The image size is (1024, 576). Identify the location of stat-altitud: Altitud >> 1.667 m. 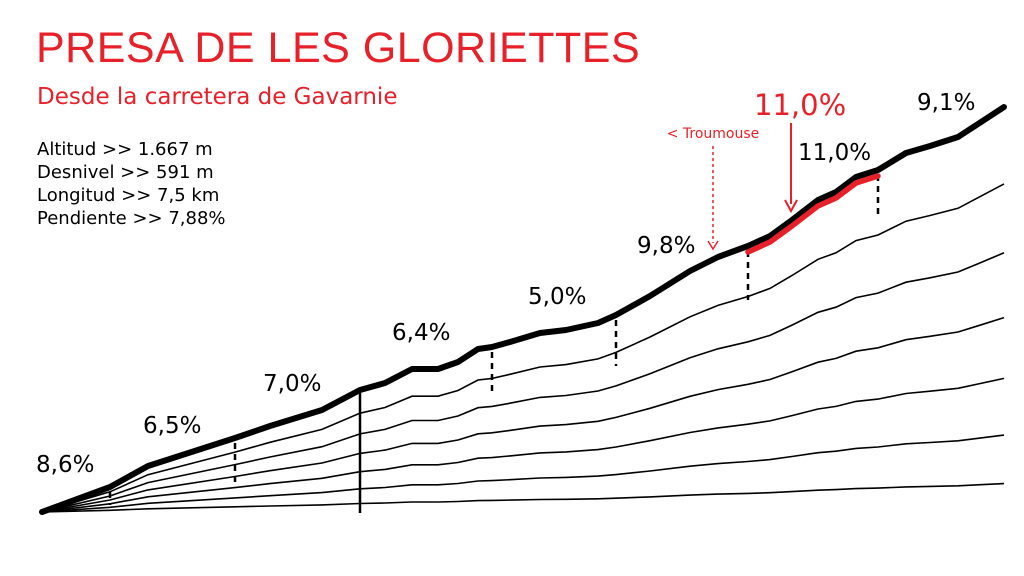
(125, 149).